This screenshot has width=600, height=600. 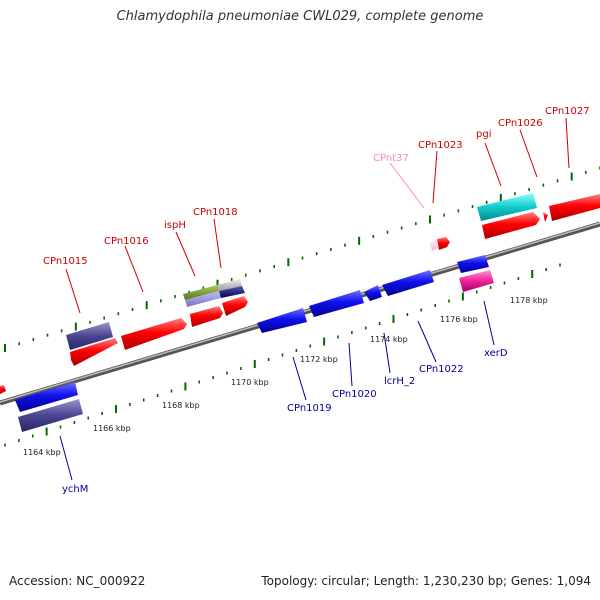 What do you see at coordinates (235, 306) in the screenshot?
I see `gene-arrow-cpn1018` at bounding box center [235, 306].